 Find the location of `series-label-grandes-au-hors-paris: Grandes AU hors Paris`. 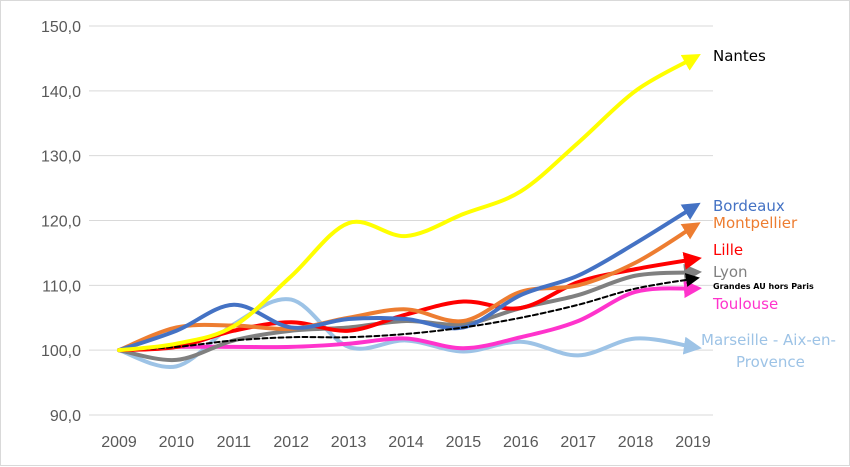

series-label-grandes-au-hors-paris: Grandes AU hors Paris is located at coordinates (763, 286).